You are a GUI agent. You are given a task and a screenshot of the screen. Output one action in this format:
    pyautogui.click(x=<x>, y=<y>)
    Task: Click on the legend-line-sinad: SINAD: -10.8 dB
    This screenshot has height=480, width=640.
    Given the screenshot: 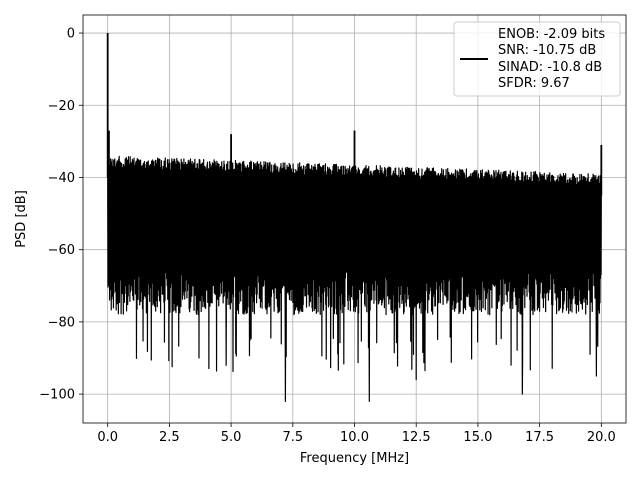 What is the action you would take?
    pyautogui.click(x=550, y=67)
    